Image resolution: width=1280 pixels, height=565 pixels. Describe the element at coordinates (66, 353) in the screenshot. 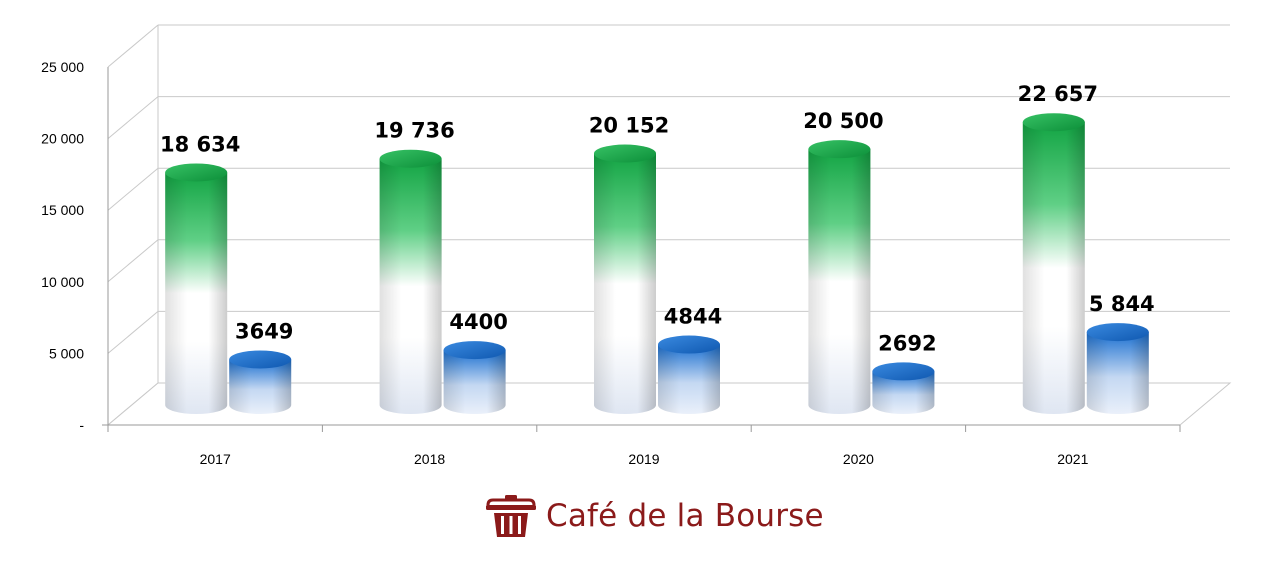

I see `y-tick-label: 5 000` at that location.